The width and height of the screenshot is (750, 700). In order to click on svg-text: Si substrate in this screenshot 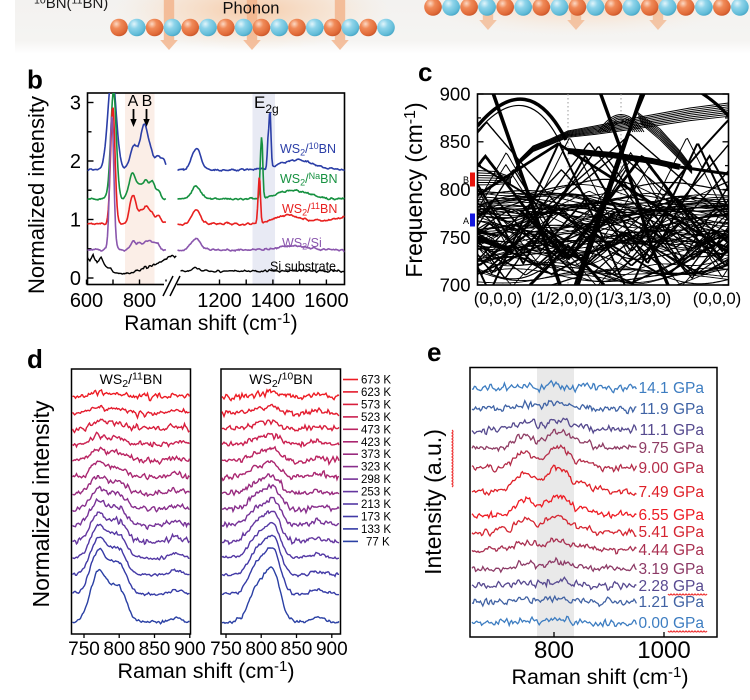, I will do `click(303, 267)`.